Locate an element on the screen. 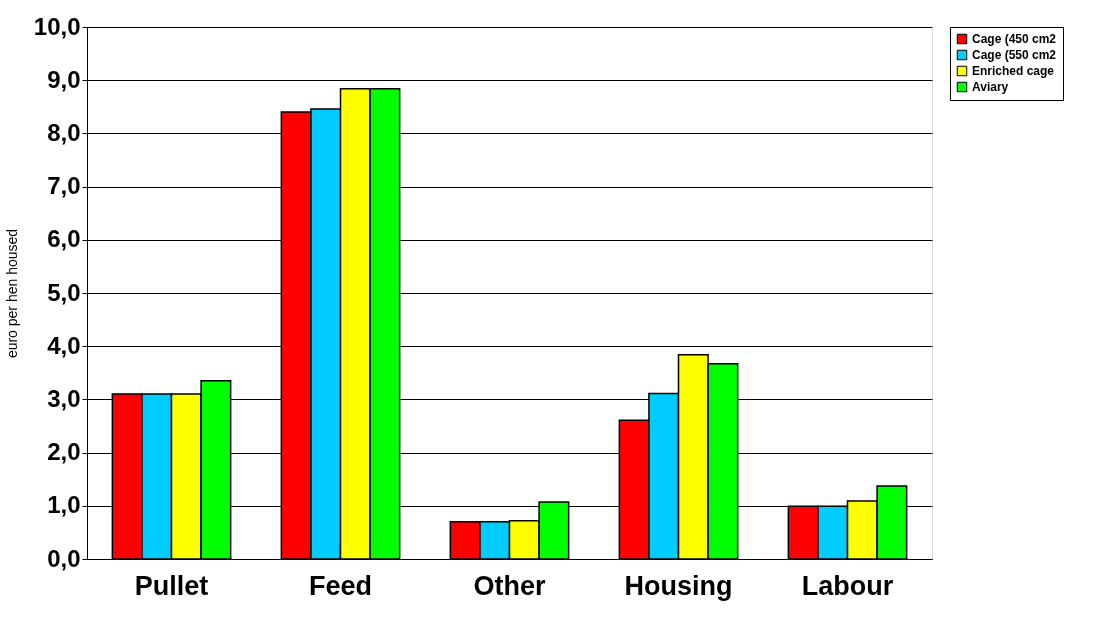 This screenshot has width=1117, height=630. y-tick-label: 5,0 is located at coordinates (64, 292).